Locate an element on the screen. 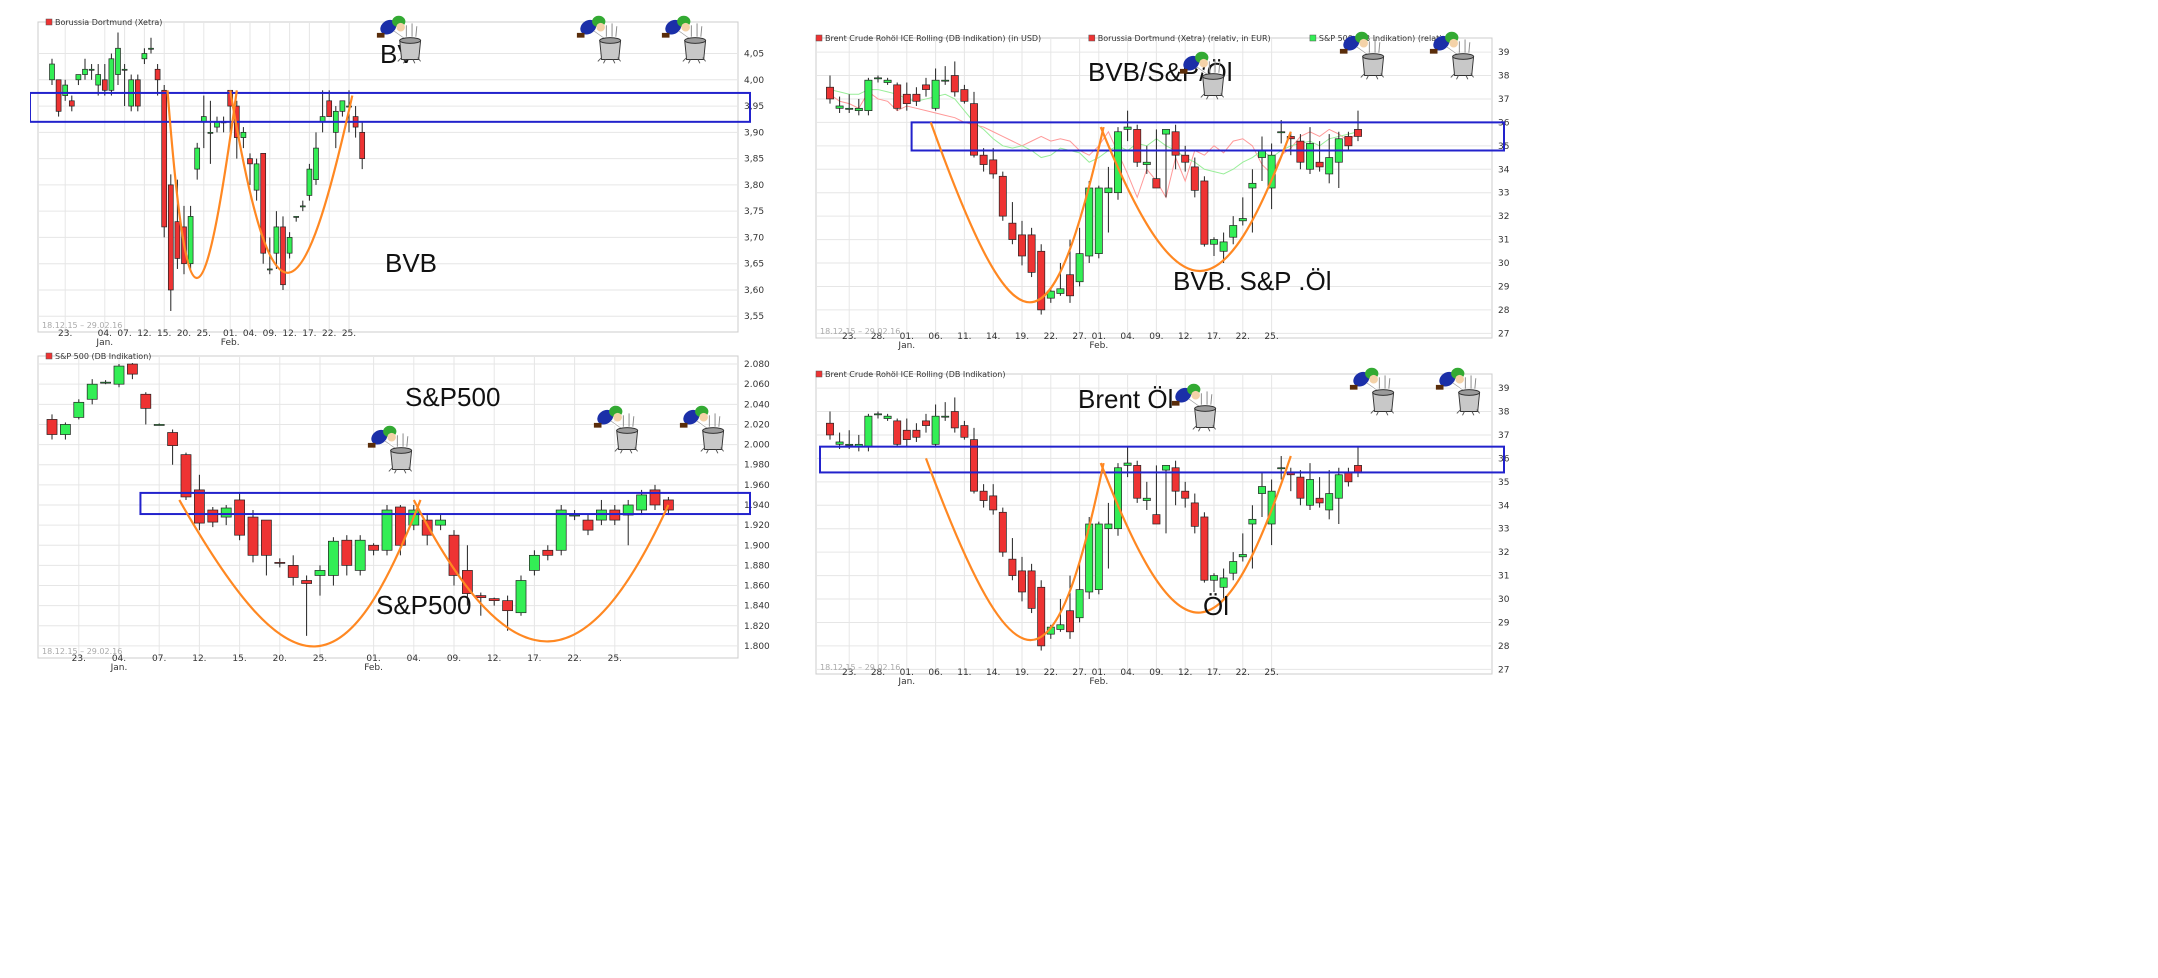 This screenshot has height=978, width=2158. x-tick-label: 25. is located at coordinates (204, 334).